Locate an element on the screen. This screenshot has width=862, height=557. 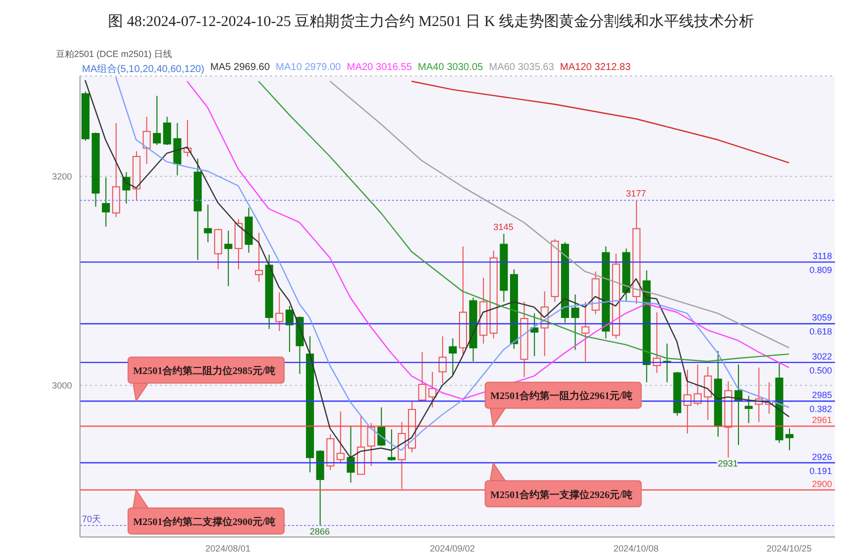
text: MA5 2969.60 is located at coordinates (240, 68).